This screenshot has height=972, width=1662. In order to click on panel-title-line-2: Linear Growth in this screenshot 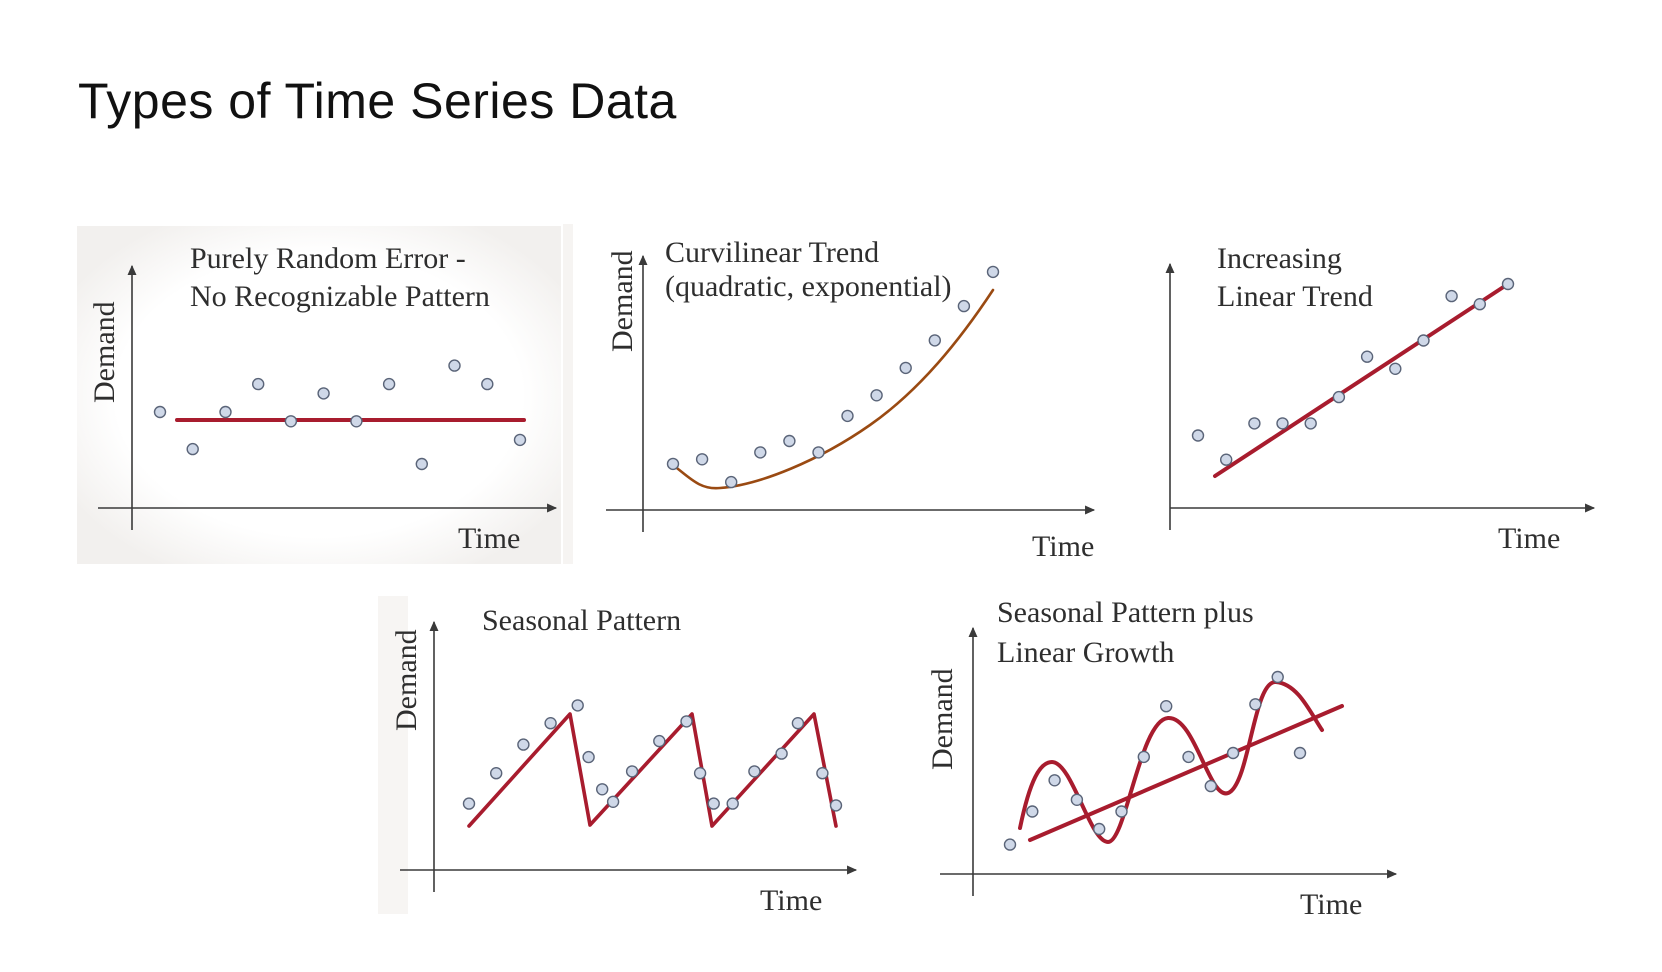, I will do `click(1085, 652)`.